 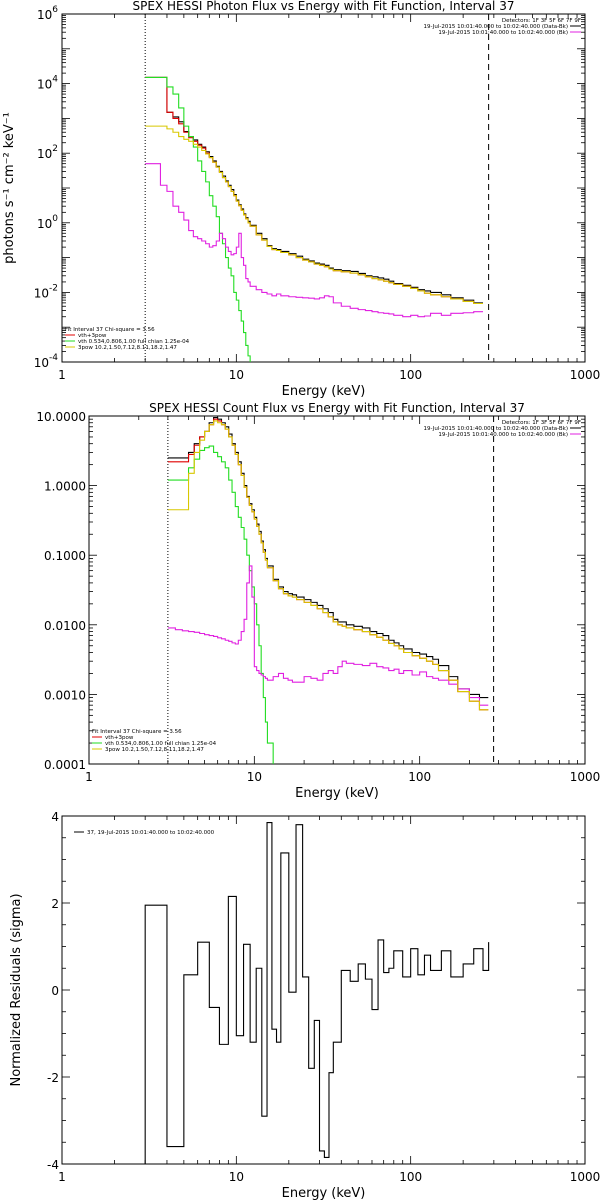 What do you see at coordinates (46, 361) in the screenshot?
I see `y-tick-label: 10⁻⁴` at bounding box center [46, 361].